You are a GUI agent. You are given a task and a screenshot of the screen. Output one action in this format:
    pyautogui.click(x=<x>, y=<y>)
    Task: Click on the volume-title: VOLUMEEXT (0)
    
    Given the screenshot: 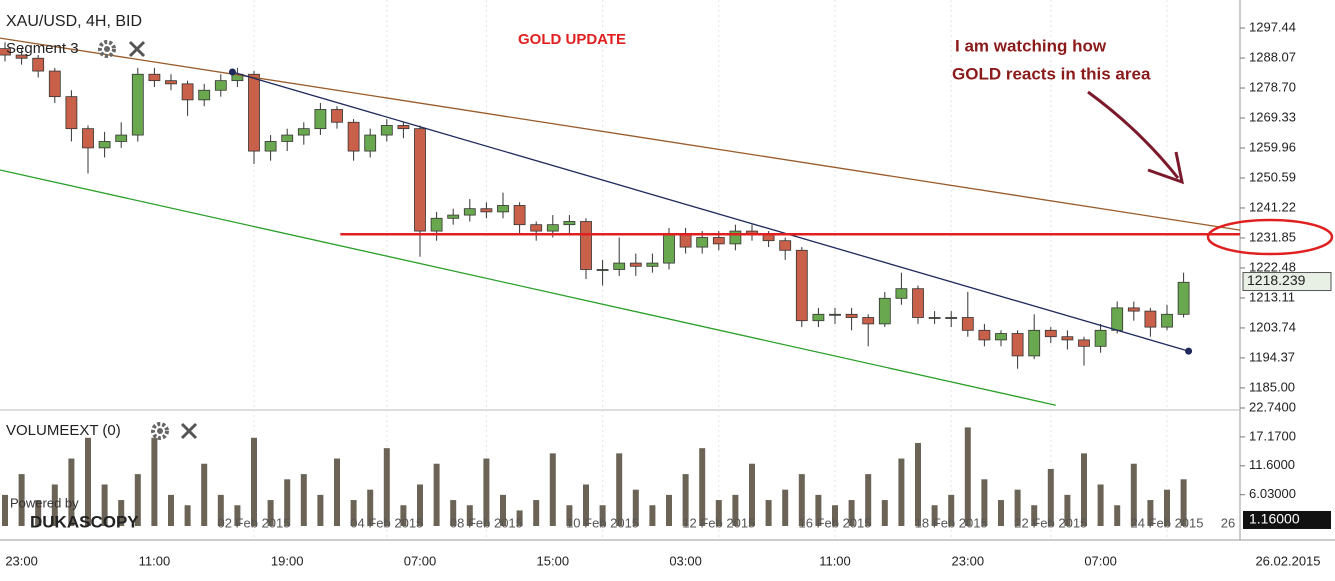 What is the action you would take?
    pyautogui.click(x=63, y=430)
    